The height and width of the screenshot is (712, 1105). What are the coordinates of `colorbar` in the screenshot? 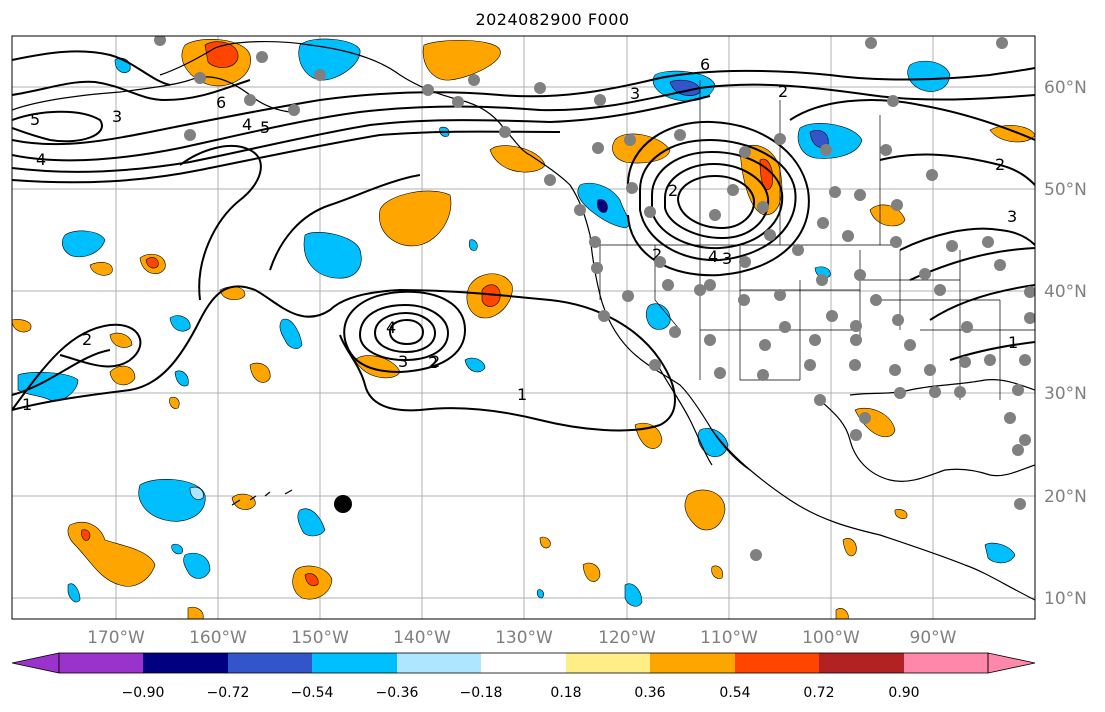 It's located at (523, 663).